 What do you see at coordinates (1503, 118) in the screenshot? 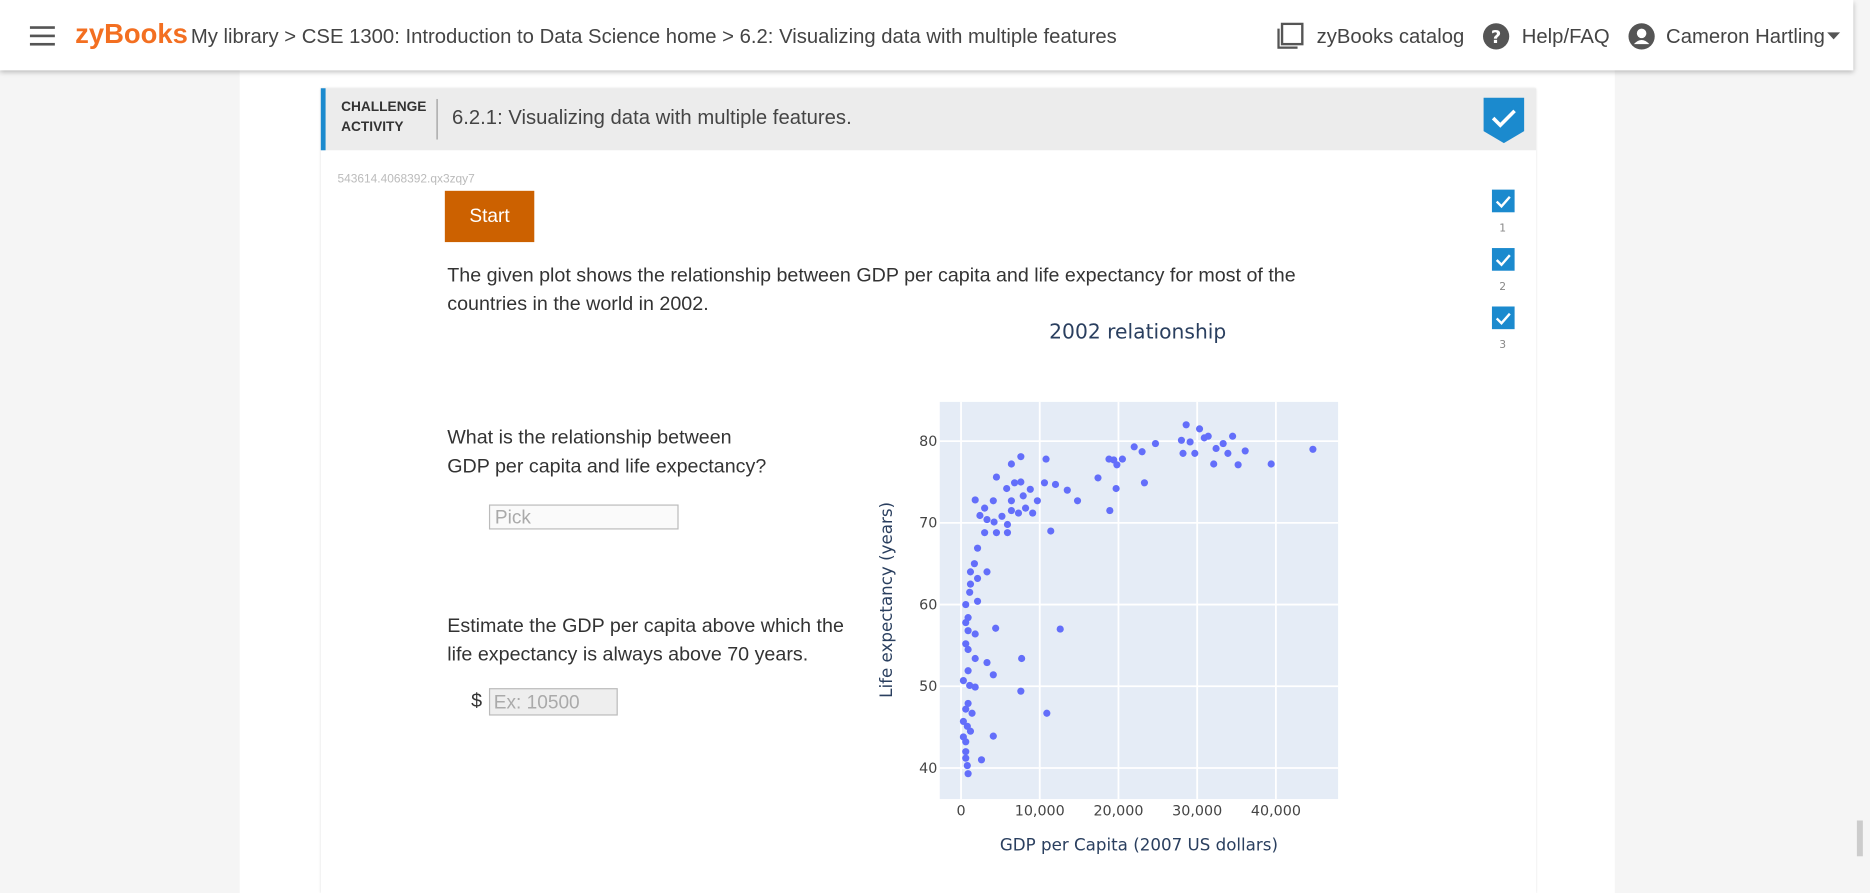
I see `badge-check` at bounding box center [1503, 118].